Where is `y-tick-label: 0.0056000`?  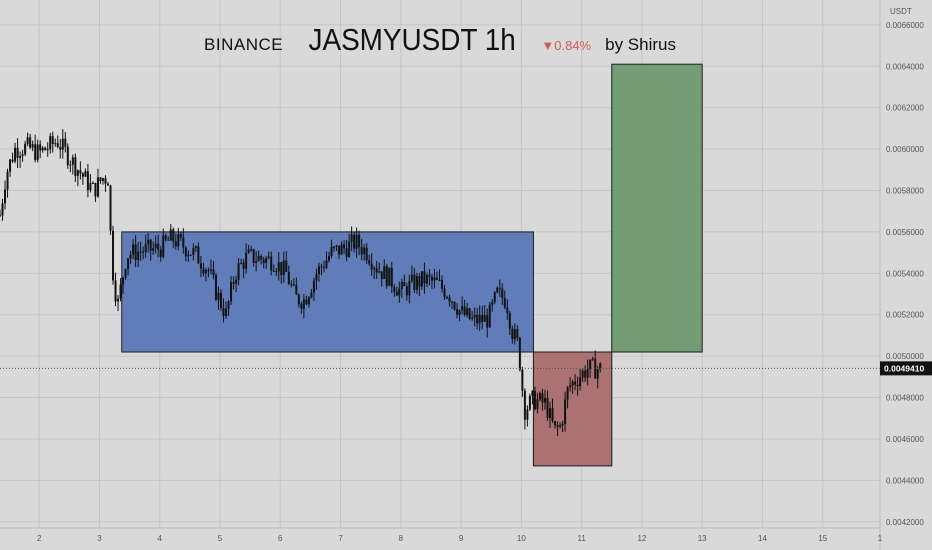 y-tick-label: 0.0056000 is located at coordinates (905, 232).